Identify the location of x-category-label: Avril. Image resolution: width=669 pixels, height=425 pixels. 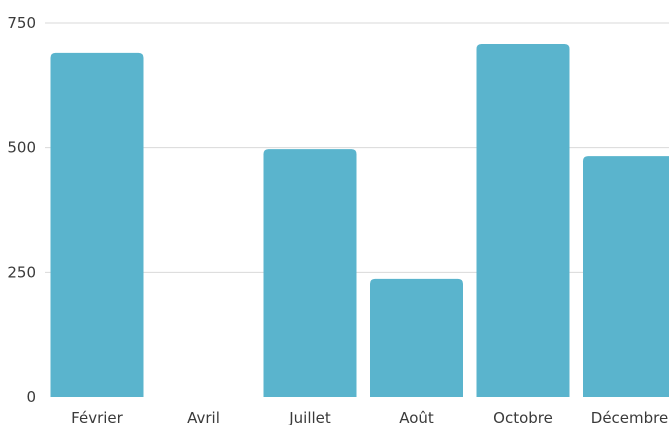
(203, 417).